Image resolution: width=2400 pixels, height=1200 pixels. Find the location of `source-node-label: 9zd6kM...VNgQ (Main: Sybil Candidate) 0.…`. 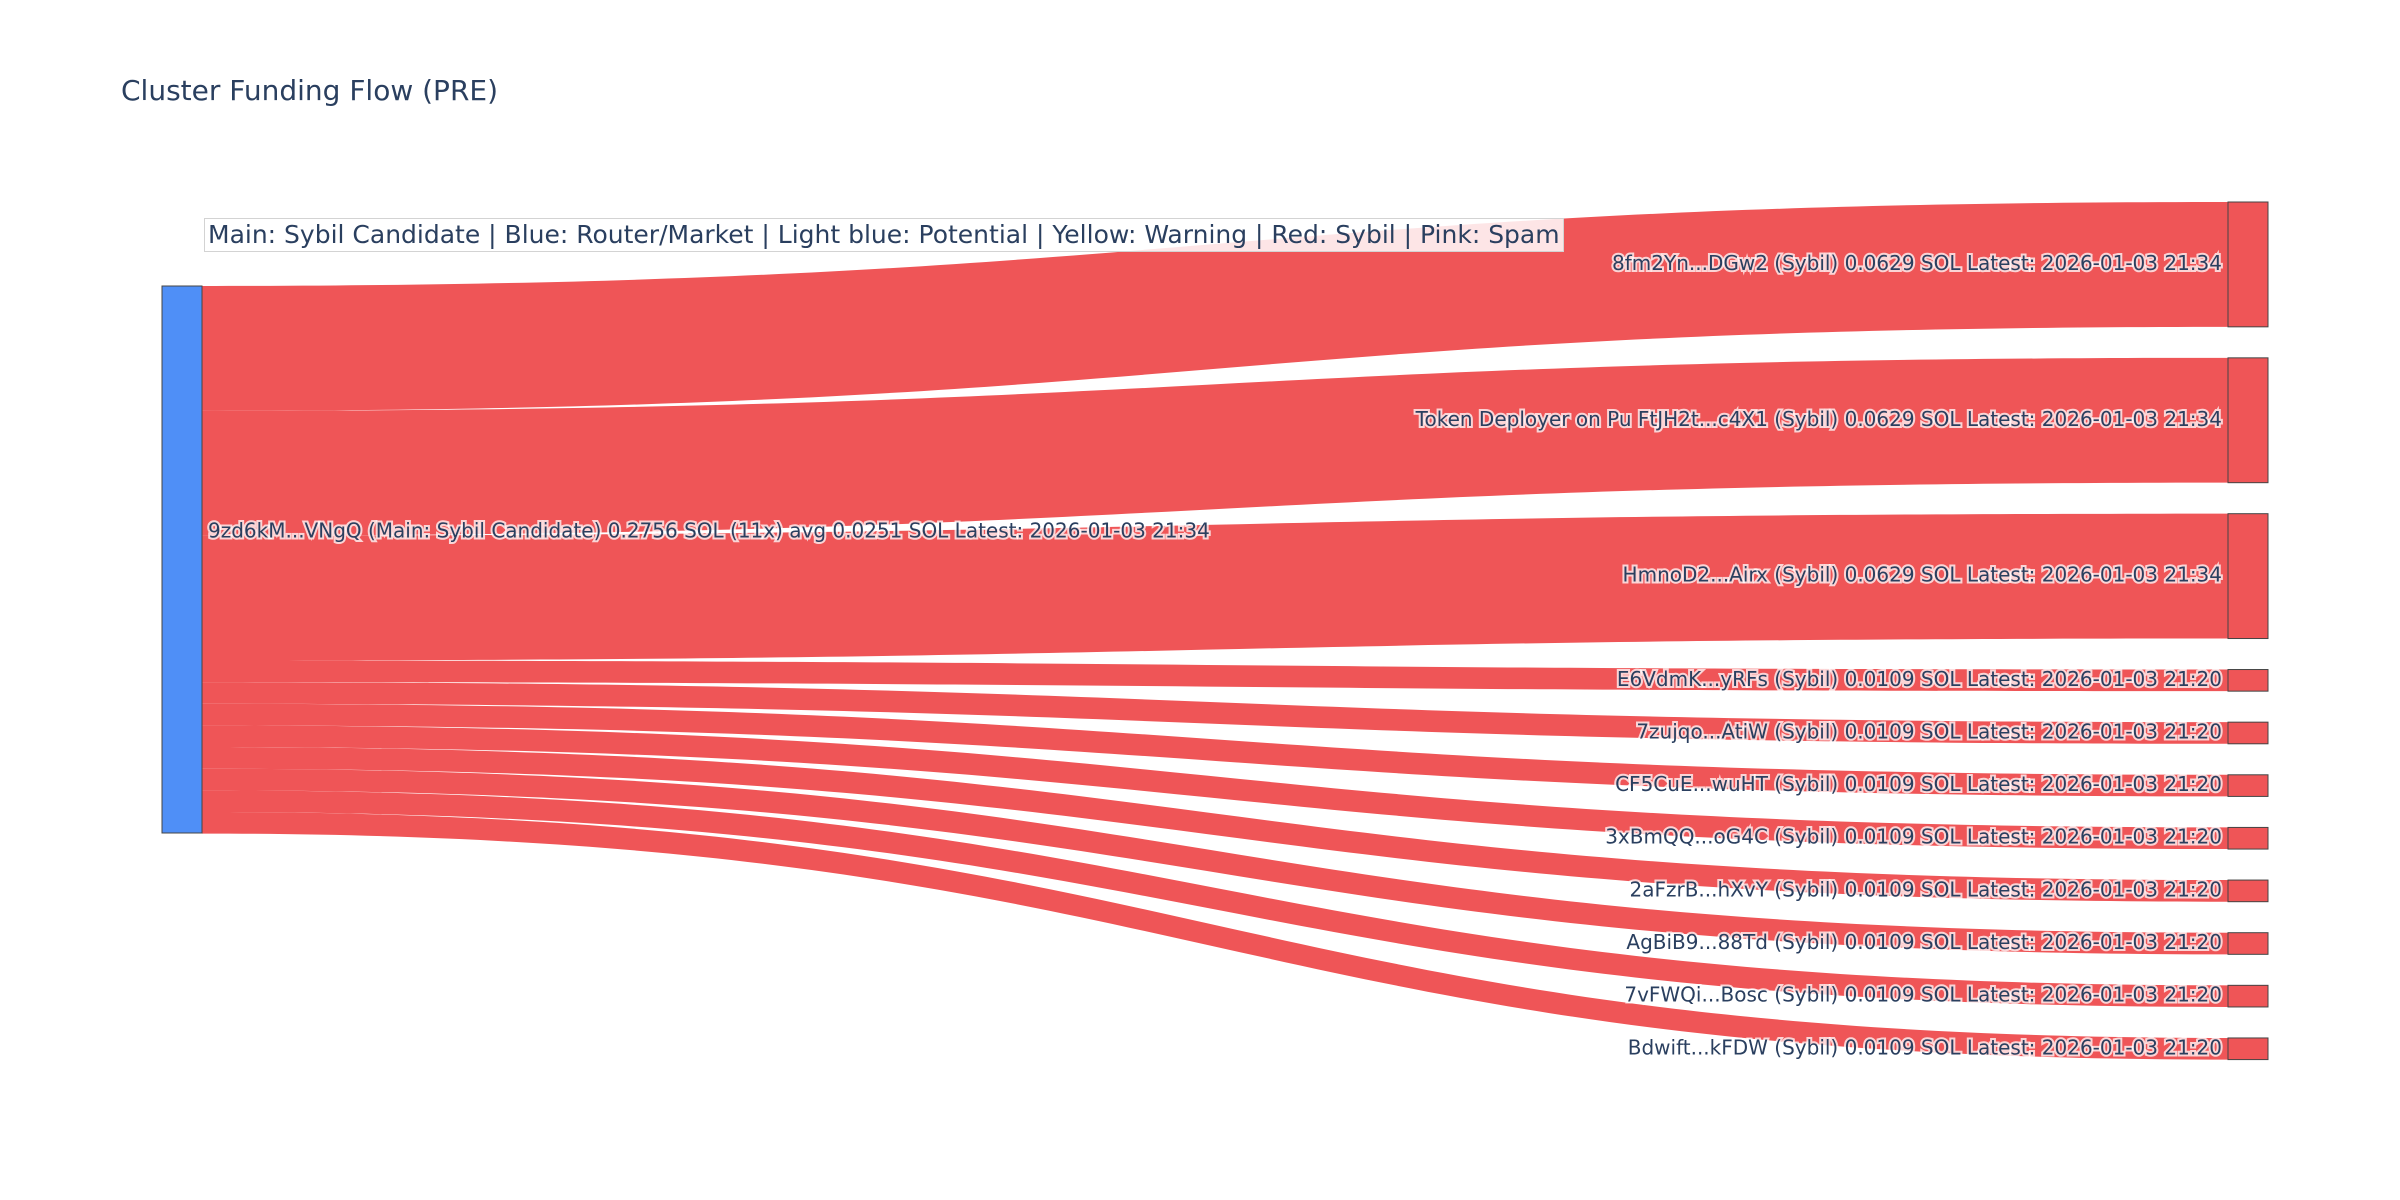

source-node-label: 9zd6kM...VNgQ (Main: Sybil Candidate) 0.… is located at coordinates (709, 531).